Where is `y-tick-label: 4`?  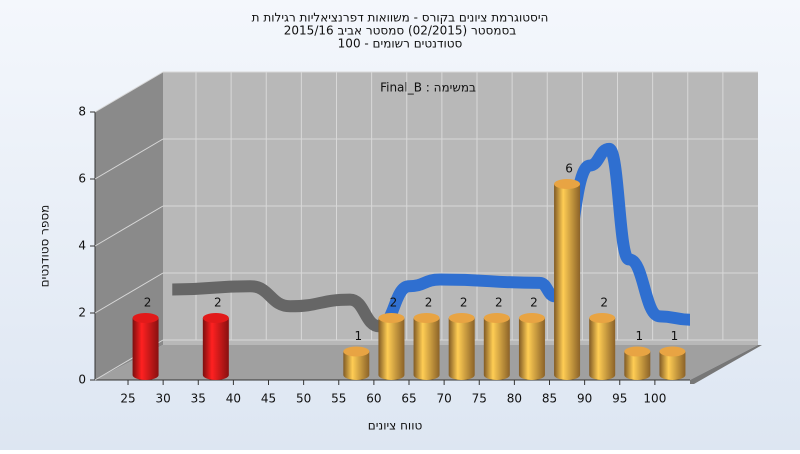
y-tick-label: 4 is located at coordinates (82, 246).